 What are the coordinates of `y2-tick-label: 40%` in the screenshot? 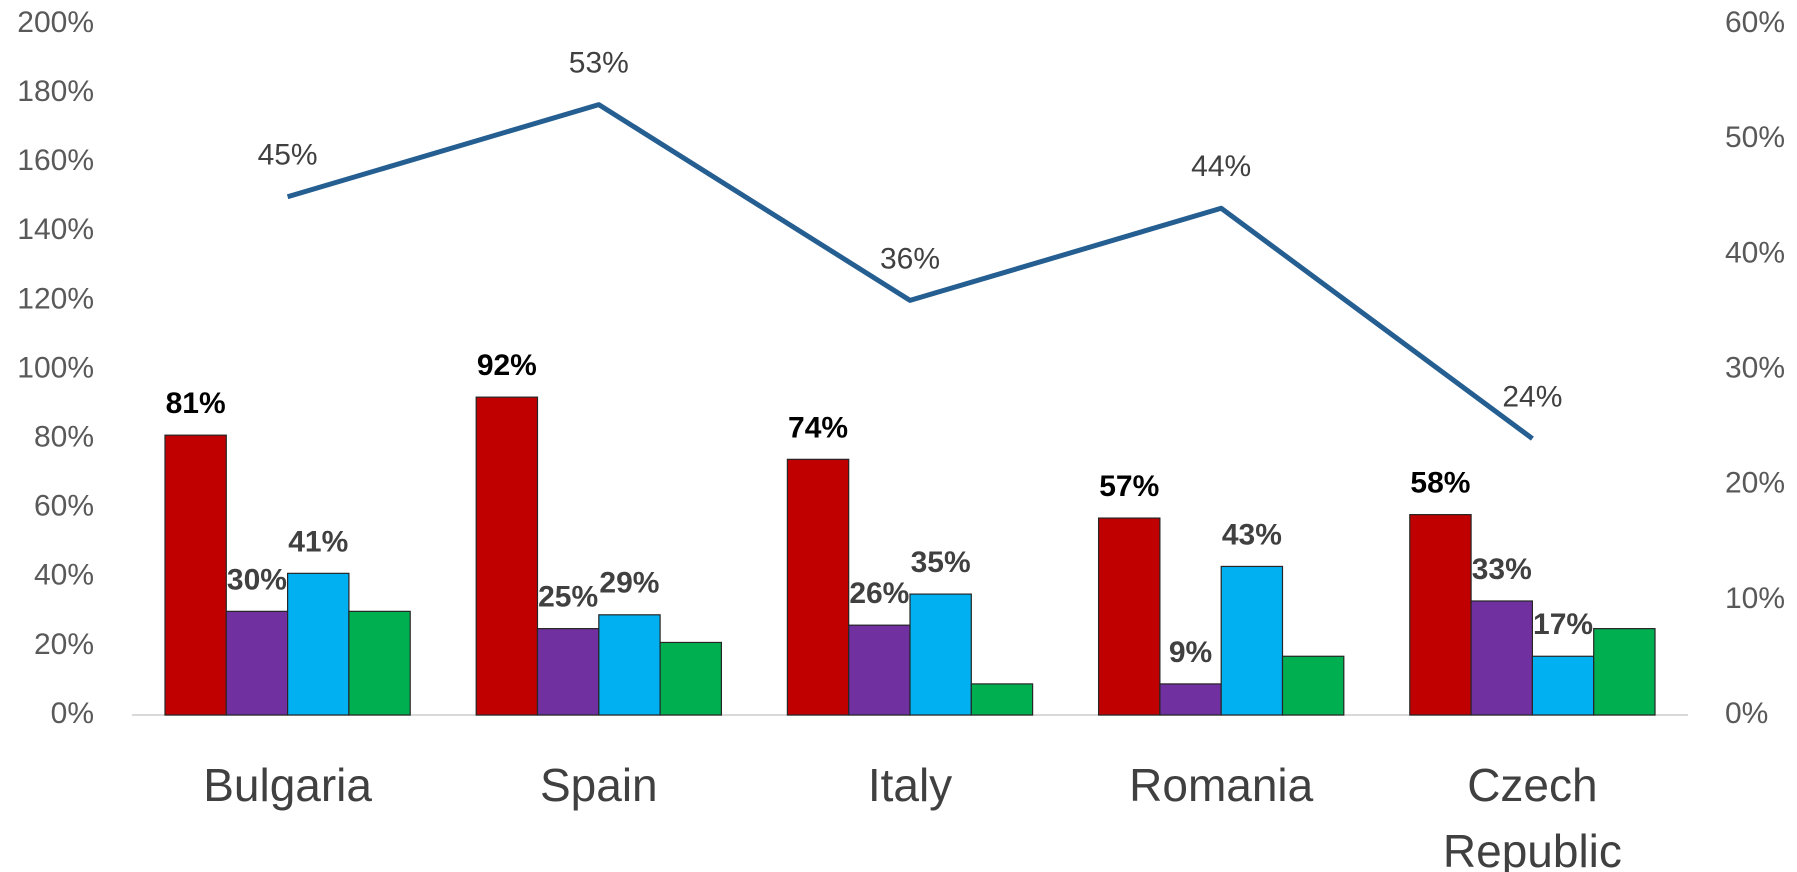 It's located at (1755, 252).